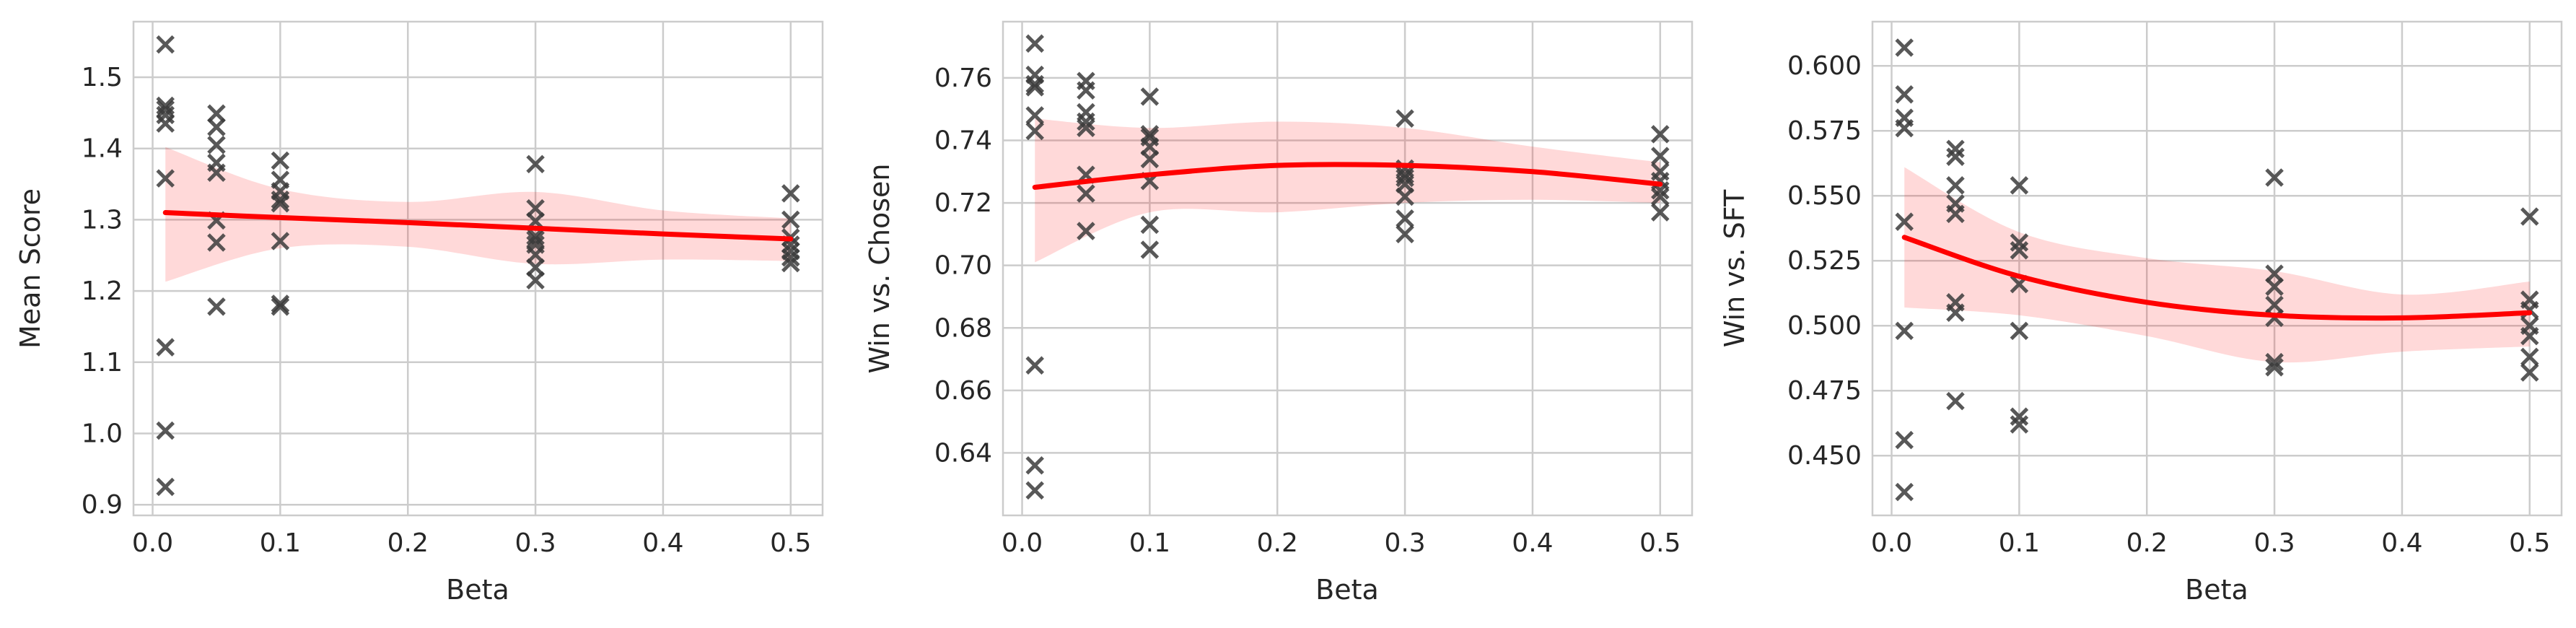 The image size is (2576, 628). I want to click on x-tick-label: 0.5, so click(2529, 543).